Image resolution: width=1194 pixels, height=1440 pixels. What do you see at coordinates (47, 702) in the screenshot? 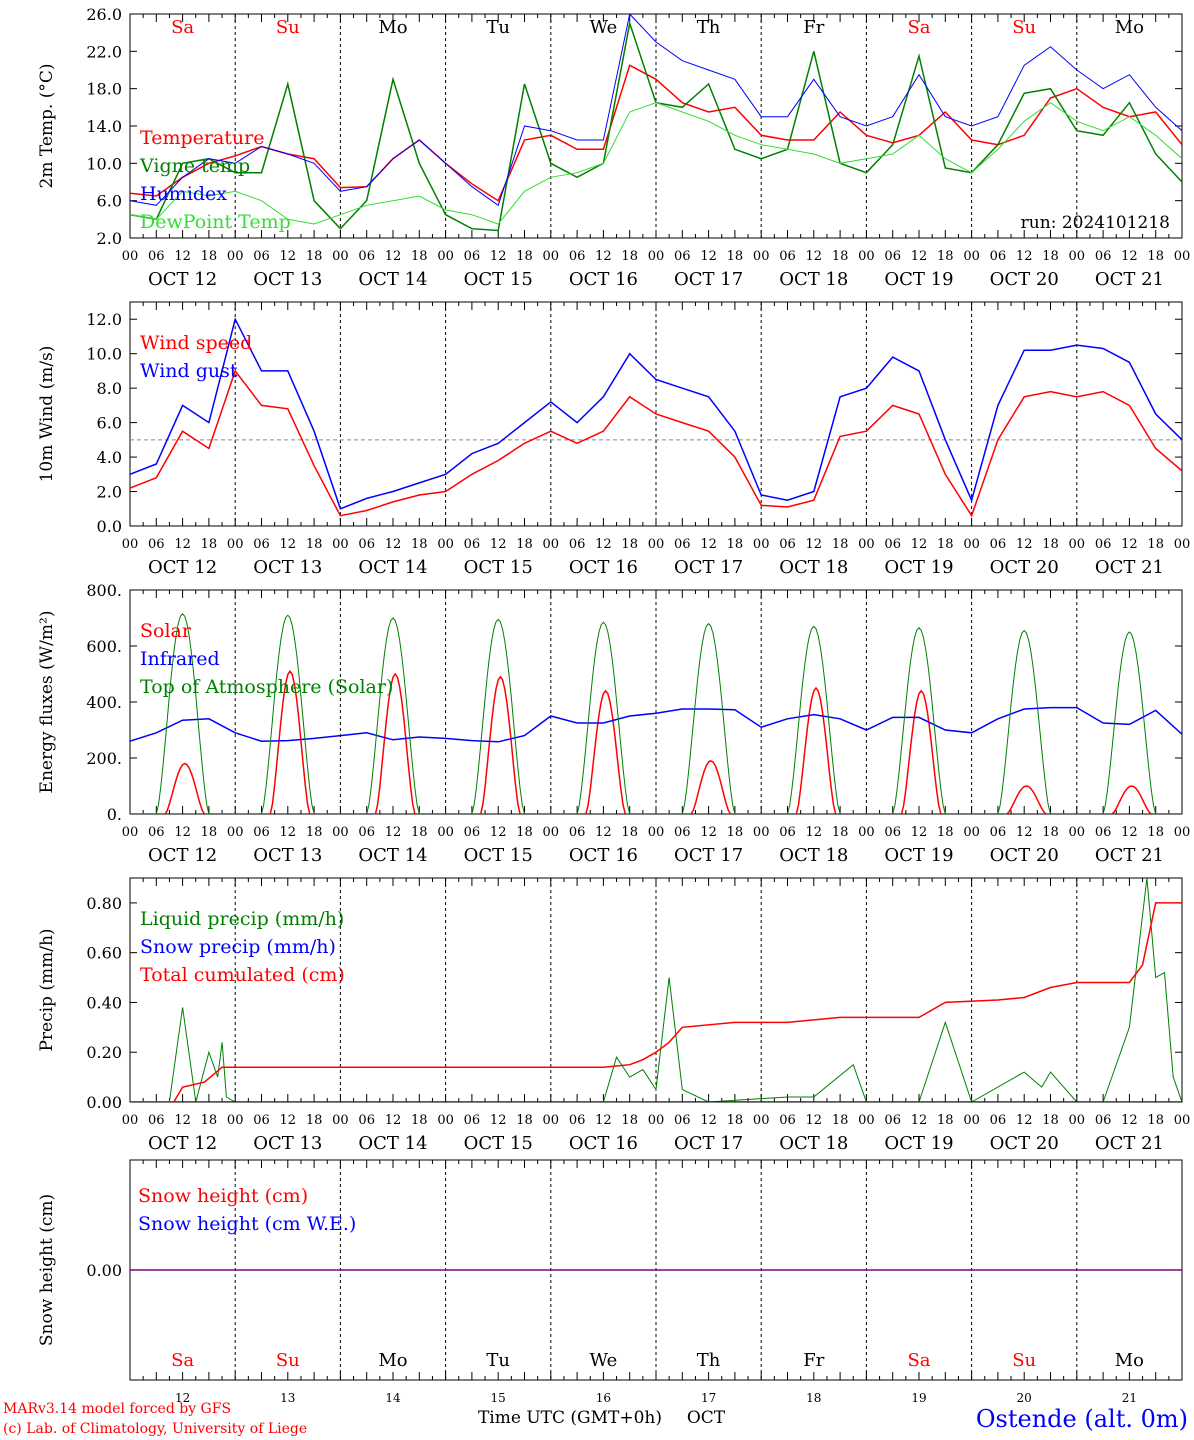
I see `y-axis-label: Energy fluxes (W/m²)` at bounding box center [47, 702].